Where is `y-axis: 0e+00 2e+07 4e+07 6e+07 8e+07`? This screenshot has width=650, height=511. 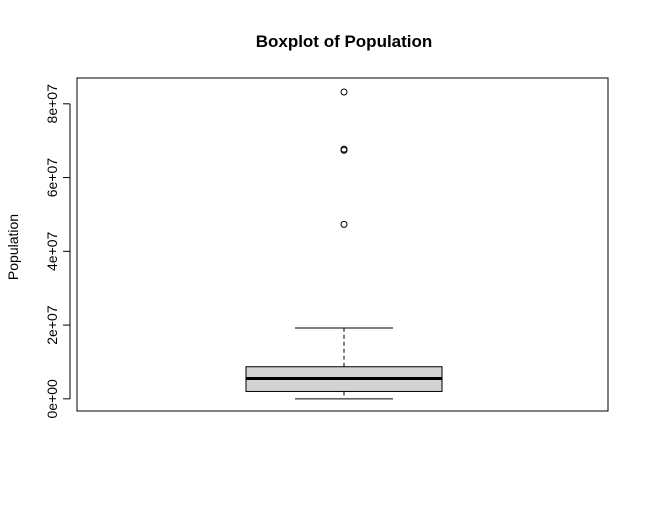 y-axis: 0e+00 2e+07 4e+07 6e+07 8e+07 is located at coordinates (57, 251).